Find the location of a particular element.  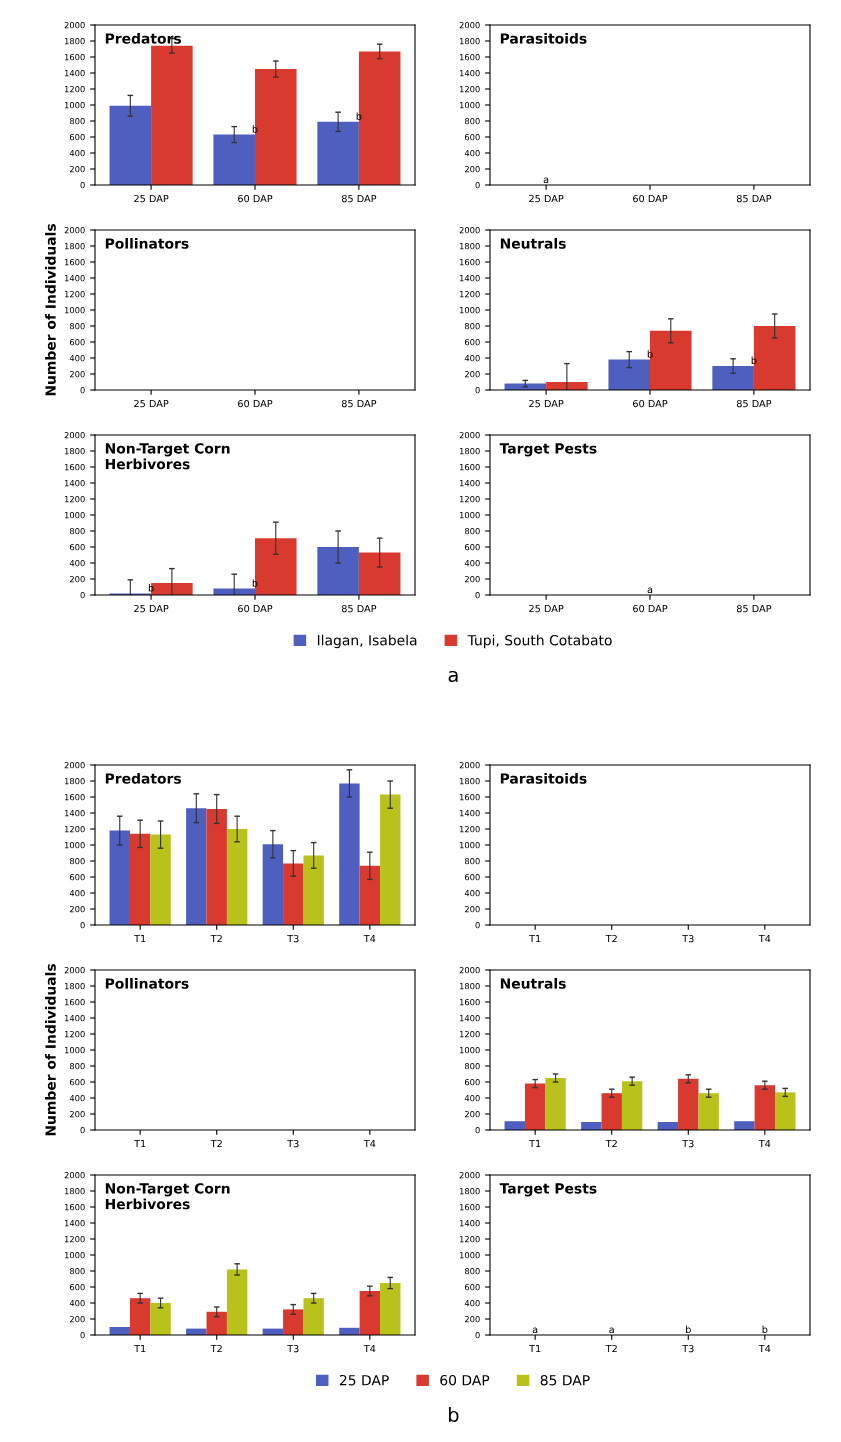

chart-title: Pollinators is located at coordinates (147, 243).